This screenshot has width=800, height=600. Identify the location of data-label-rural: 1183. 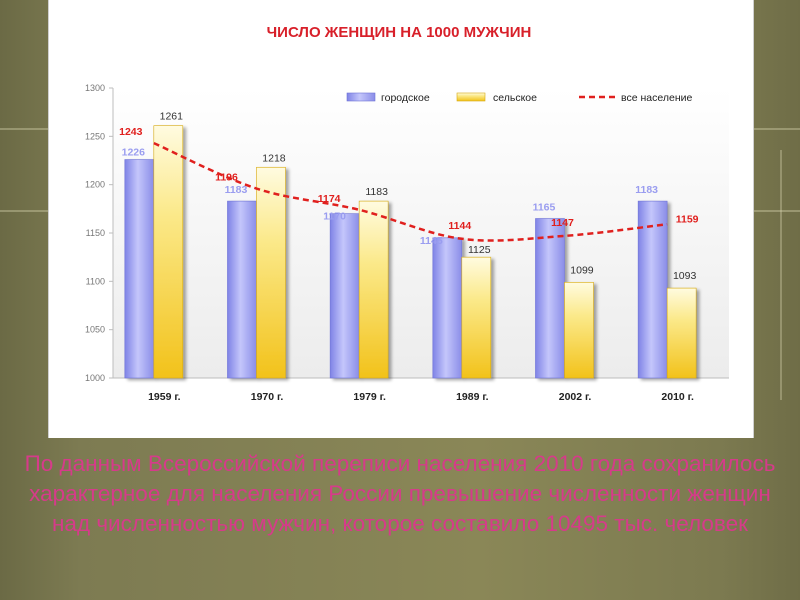
(376, 192).